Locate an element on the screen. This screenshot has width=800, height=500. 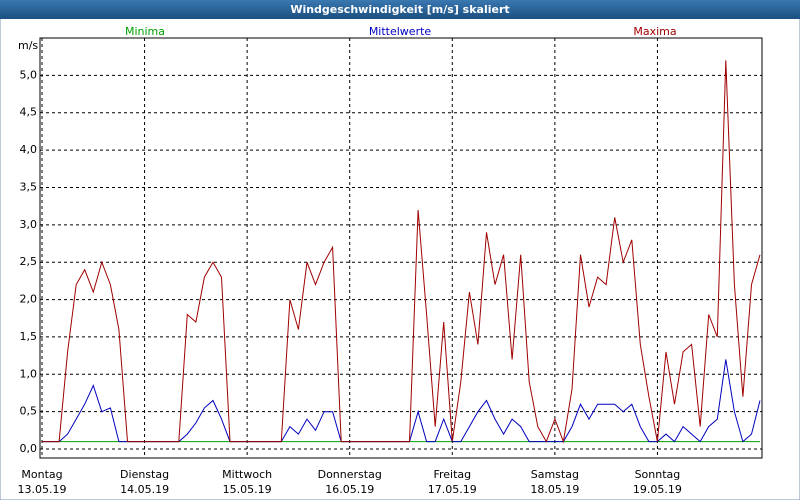
y-tick-label: 2,0 is located at coordinates (29, 299).